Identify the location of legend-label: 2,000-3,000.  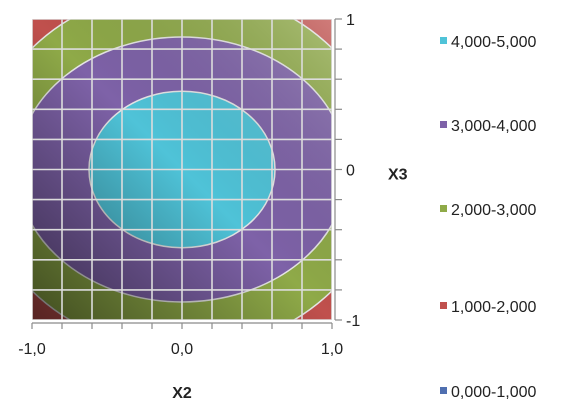
(494, 210).